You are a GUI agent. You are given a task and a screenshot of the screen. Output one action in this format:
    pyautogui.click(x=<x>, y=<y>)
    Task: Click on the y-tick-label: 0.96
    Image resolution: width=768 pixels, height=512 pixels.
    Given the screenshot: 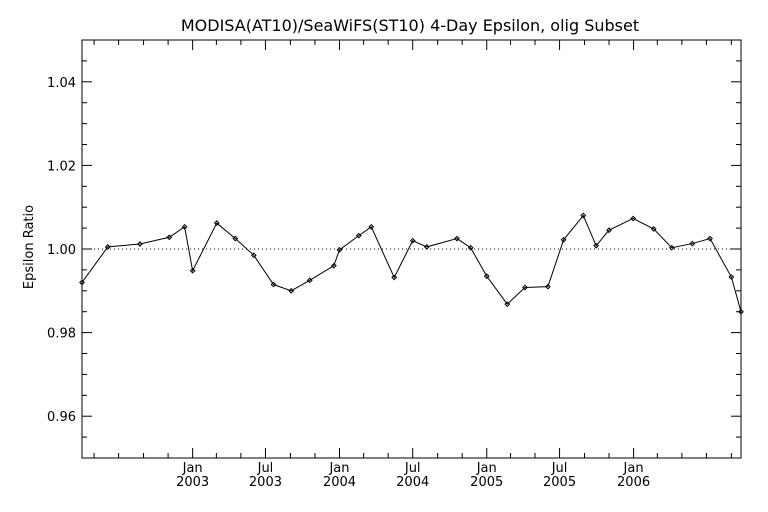 What is the action you would take?
    pyautogui.click(x=61, y=417)
    